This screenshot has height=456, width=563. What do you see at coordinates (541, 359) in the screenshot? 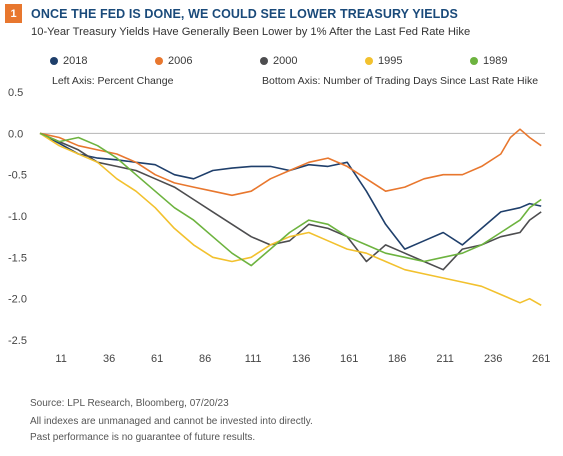
I see `x-tick-label: 261` at bounding box center [541, 359].